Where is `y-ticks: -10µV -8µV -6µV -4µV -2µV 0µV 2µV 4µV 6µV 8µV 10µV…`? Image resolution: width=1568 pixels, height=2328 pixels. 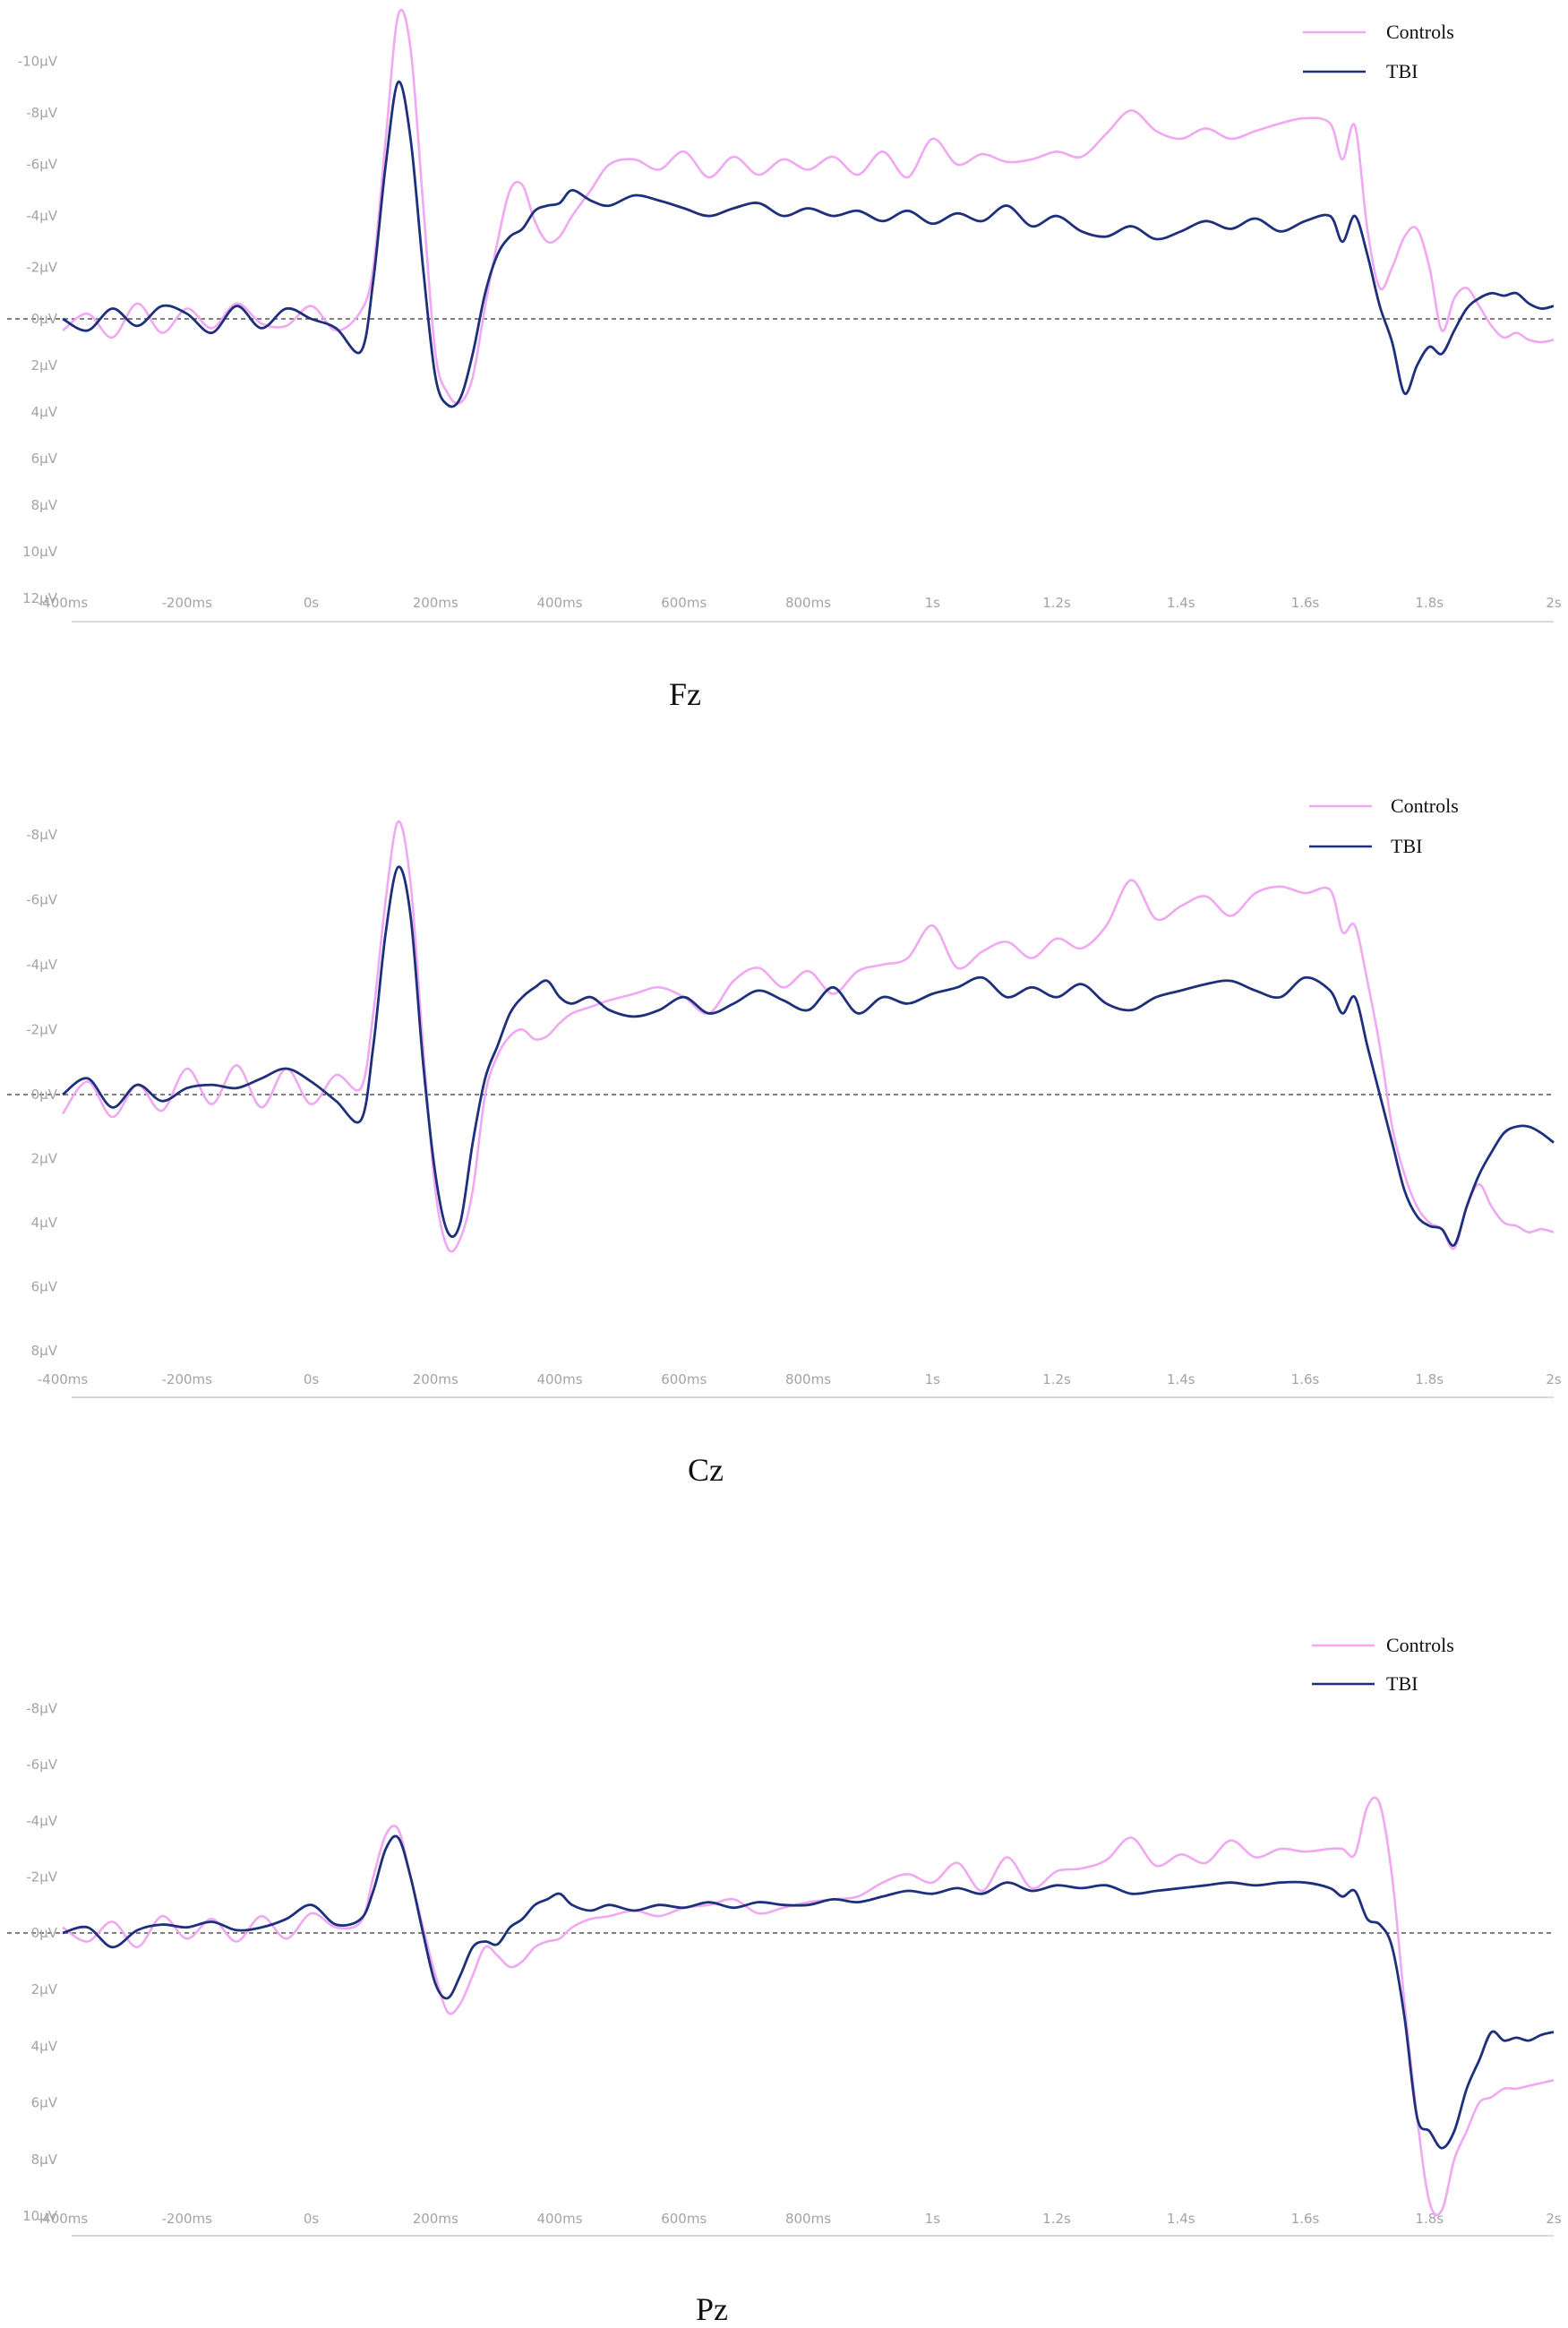
y-ticks: -10µV -8µV -6µV -4µV -2µV 0µV 2µV 4µV 6µV 8µV 10µV… is located at coordinates (38, 330).